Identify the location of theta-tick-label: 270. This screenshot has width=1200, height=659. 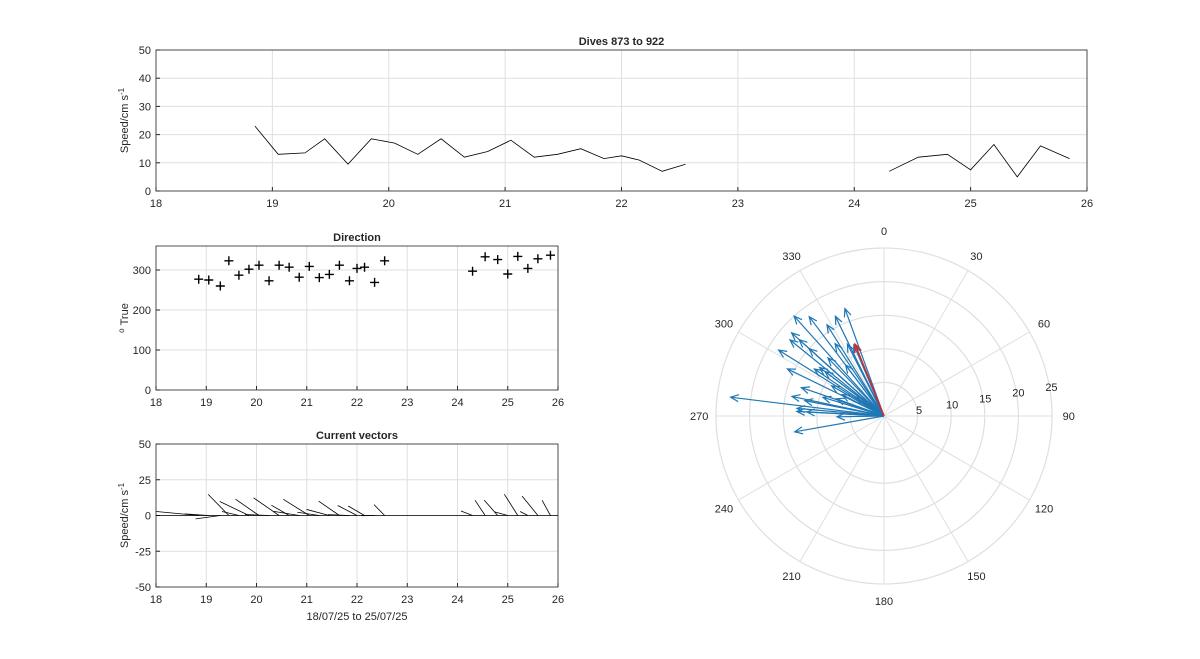
(699, 417).